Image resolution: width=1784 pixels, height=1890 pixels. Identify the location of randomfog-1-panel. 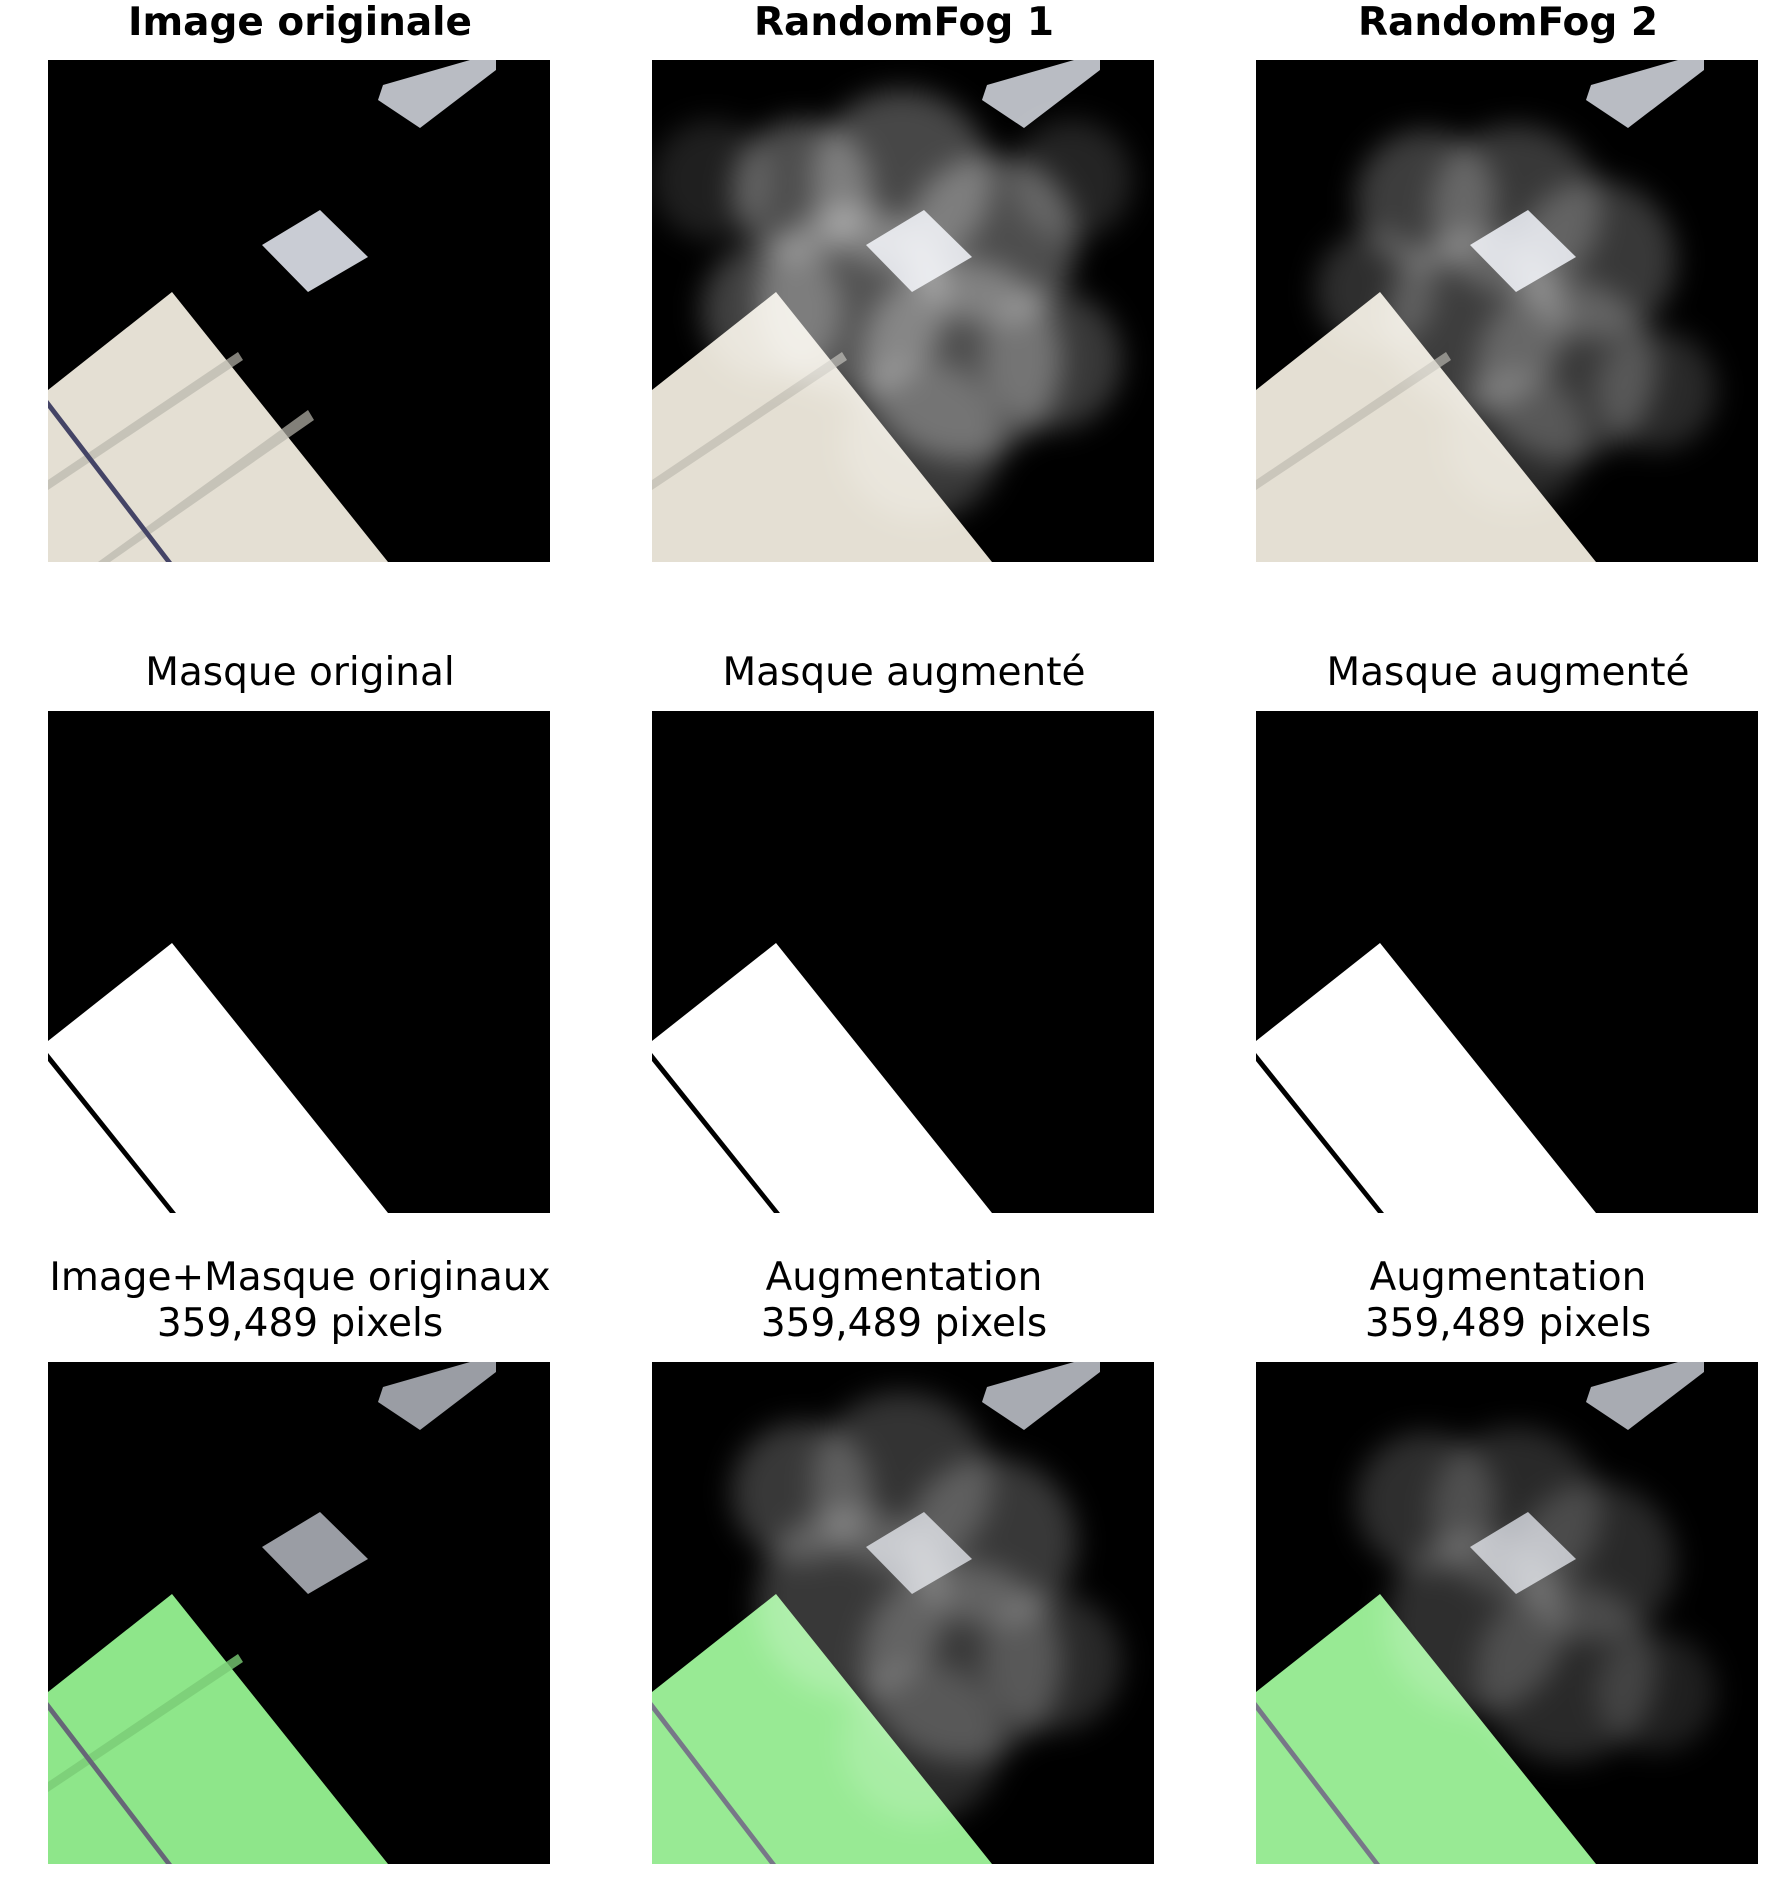
(903, 311).